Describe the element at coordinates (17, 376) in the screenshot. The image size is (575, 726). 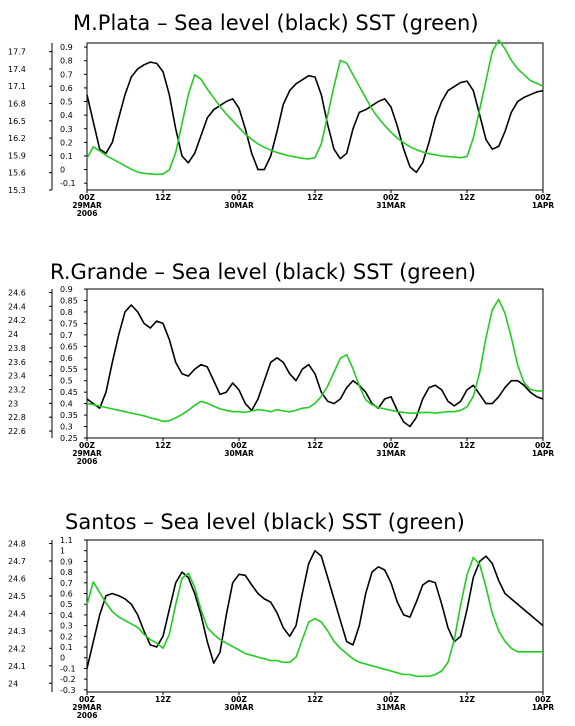
I see `sst-tick-label: 23.4` at that location.